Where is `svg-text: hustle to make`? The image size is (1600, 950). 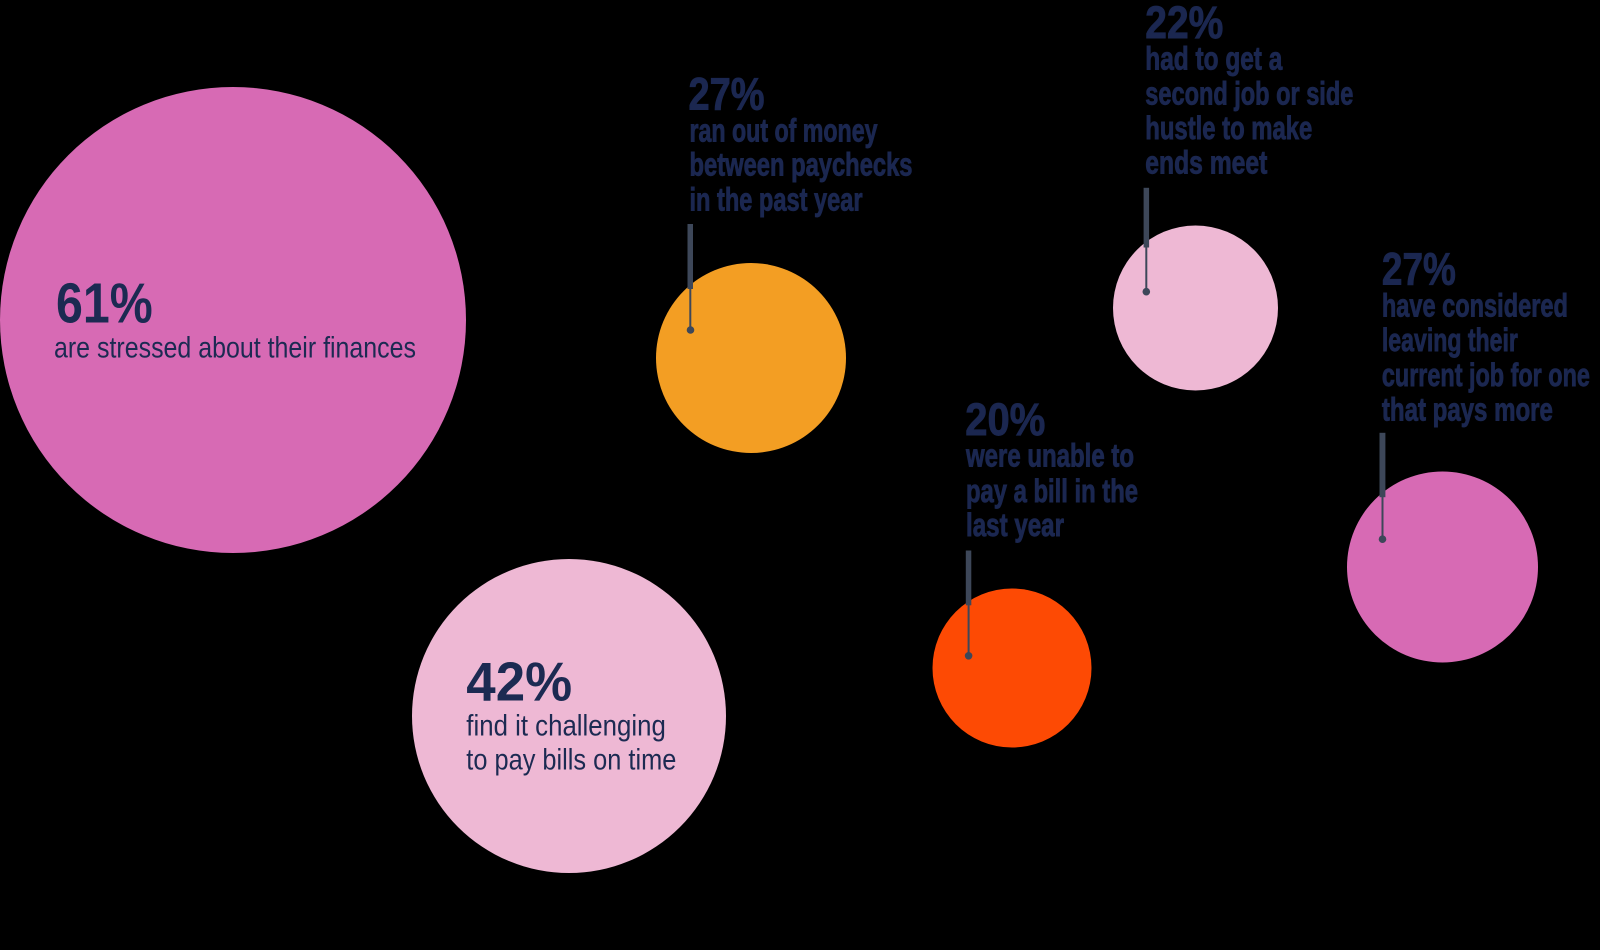 svg-text: hustle to make is located at coordinates (1228, 128).